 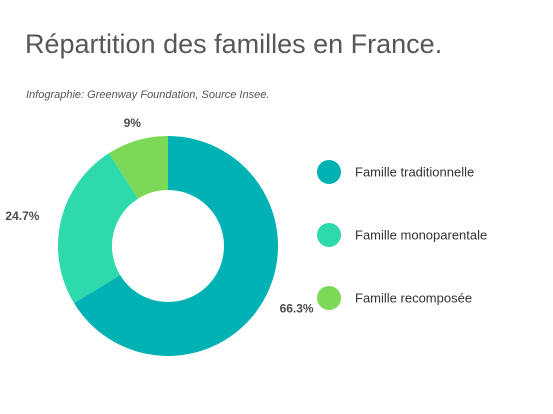 I want to click on pct-label-famille-traditionnelle: 66.3%, so click(x=297, y=309).